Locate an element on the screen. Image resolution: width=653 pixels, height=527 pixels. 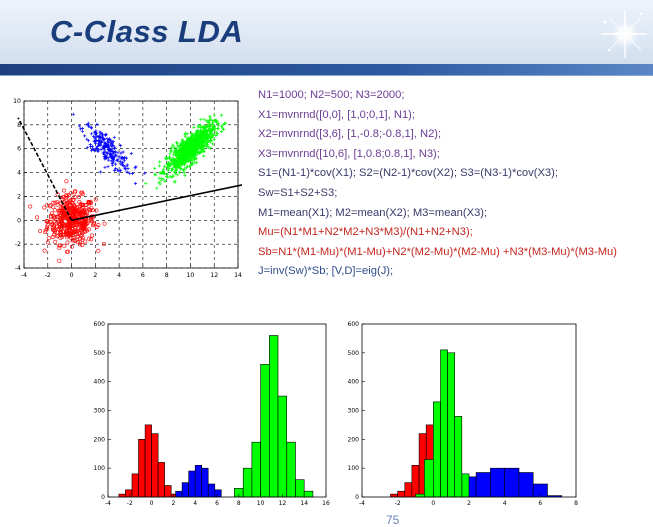
code-line: N1=1000; N2=500; N3=2000; is located at coordinates (331, 95).